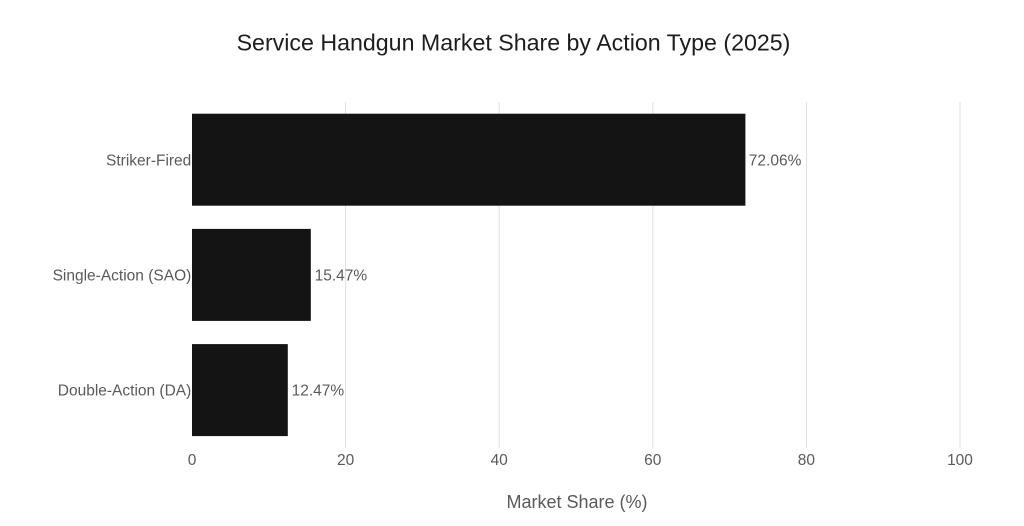 The width and height of the screenshot is (1024, 526). I want to click on svg-text: 100, so click(960, 460).